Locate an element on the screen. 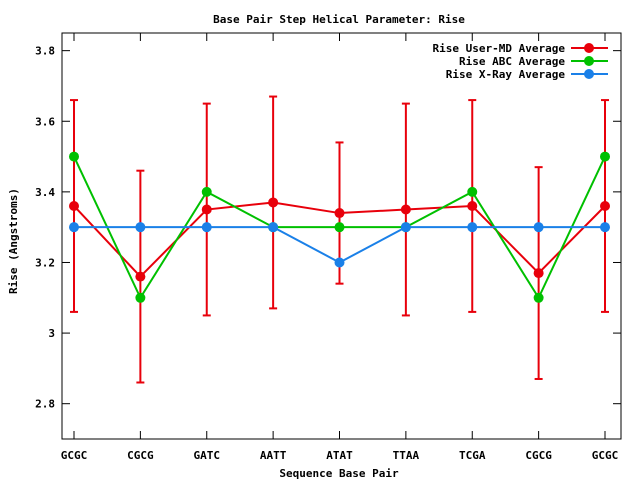  x-tick-label: TTAA is located at coordinates (406, 455).